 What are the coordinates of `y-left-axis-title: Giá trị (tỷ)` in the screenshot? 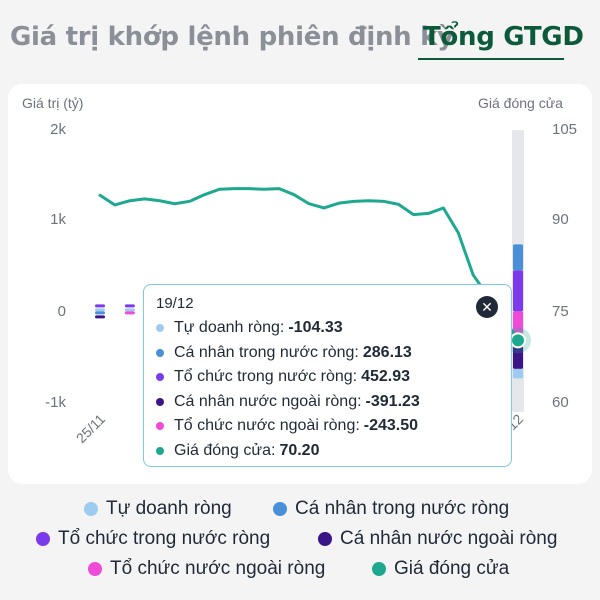 It's located at (53, 103).